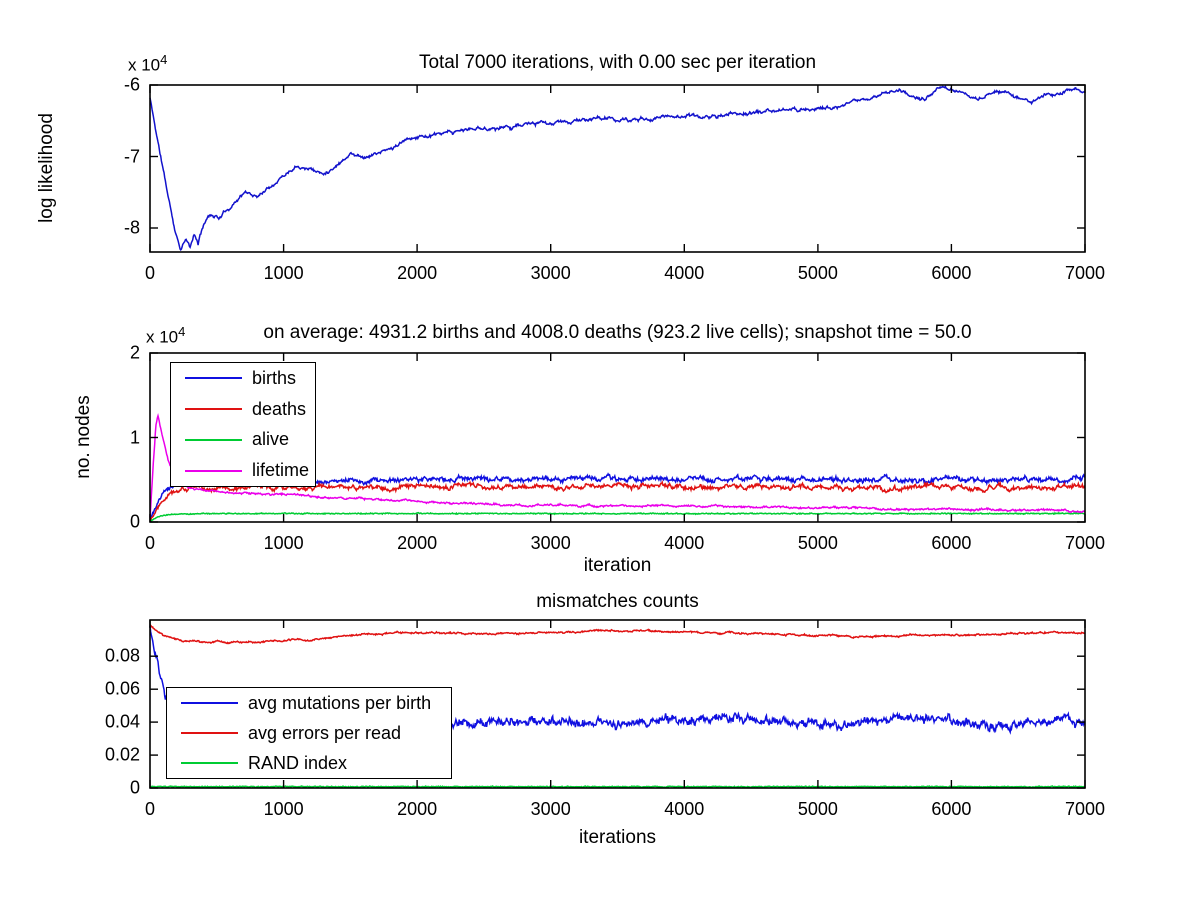  I want to click on legend-label: avg errors per read, so click(325, 732).